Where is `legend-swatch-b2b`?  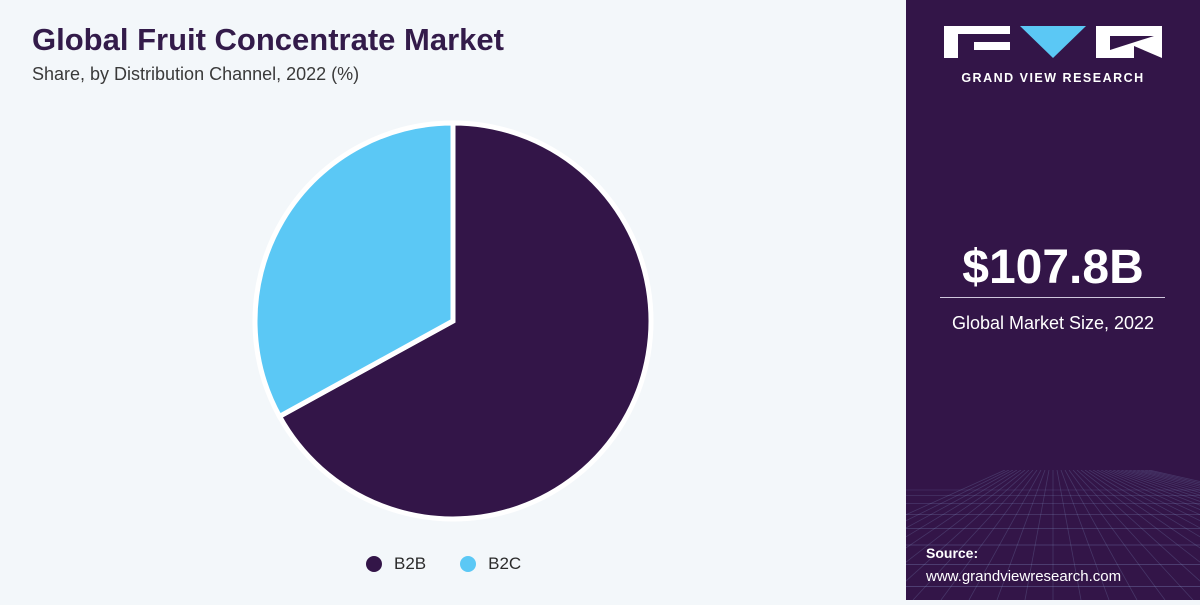 legend-swatch-b2b is located at coordinates (374, 564).